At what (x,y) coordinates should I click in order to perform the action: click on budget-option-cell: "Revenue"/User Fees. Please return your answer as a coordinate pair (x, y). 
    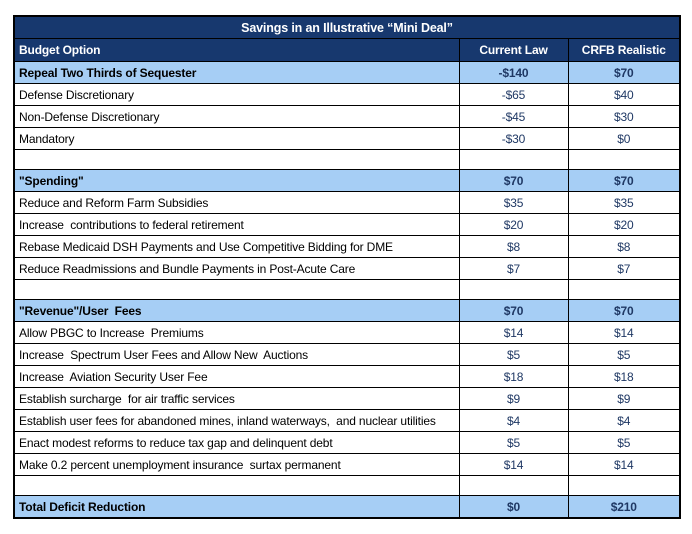
    Looking at the image, I should click on (236, 310).